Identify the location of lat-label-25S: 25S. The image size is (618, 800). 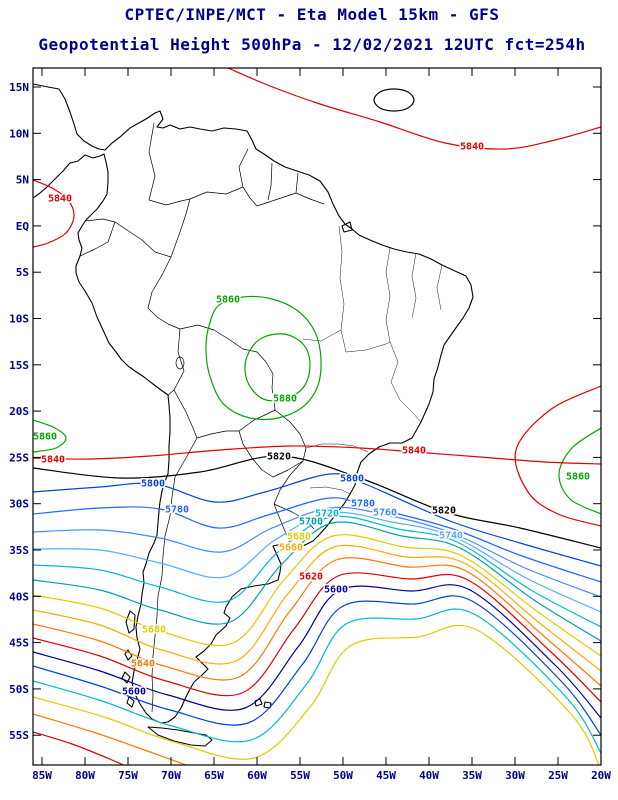
(19, 457).